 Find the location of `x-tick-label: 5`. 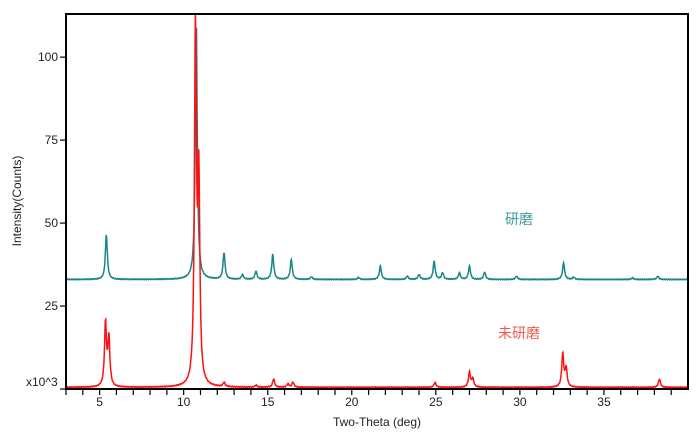

x-tick-label: 5 is located at coordinates (99, 402).